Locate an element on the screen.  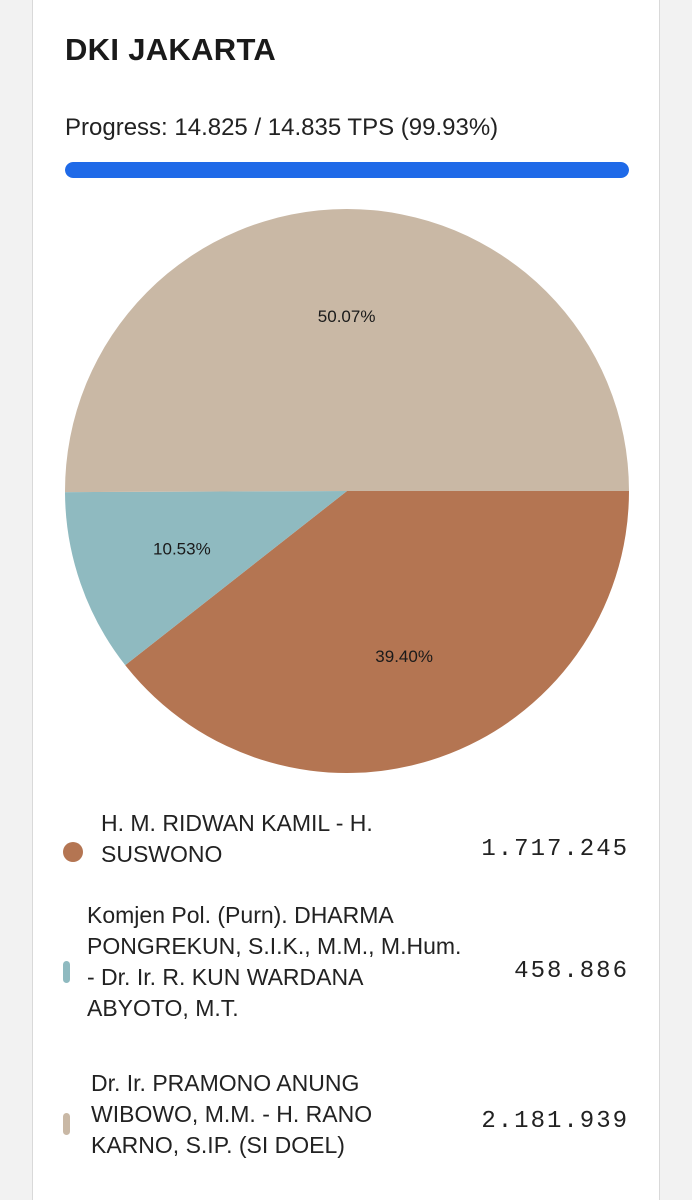
progress-label: Progress: 14.825 / 14.835 TPS (99.93%) is located at coordinates (282, 127).